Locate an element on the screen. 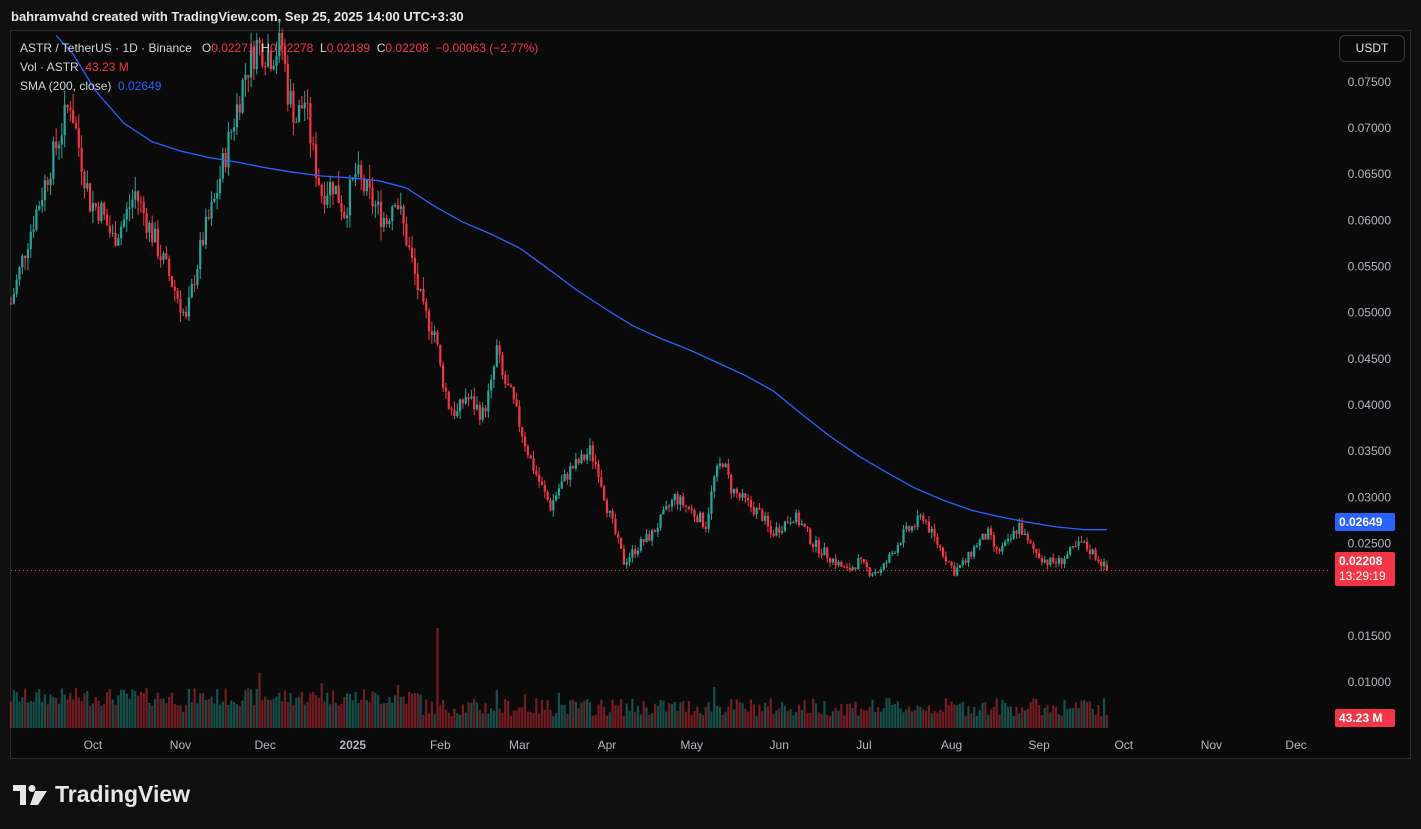 The width and height of the screenshot is (1421, 829). legend-volume-row: Vol · ASTR 43.23 M is located at coordinates (279, 67).